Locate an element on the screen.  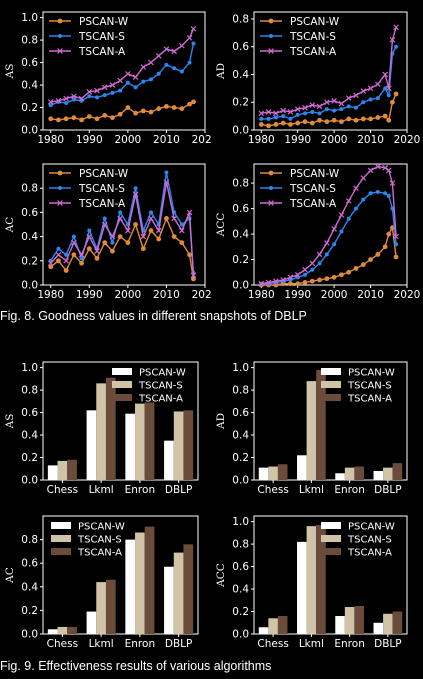
bar-pscan-w-enron is located at coordinates (340, 476).